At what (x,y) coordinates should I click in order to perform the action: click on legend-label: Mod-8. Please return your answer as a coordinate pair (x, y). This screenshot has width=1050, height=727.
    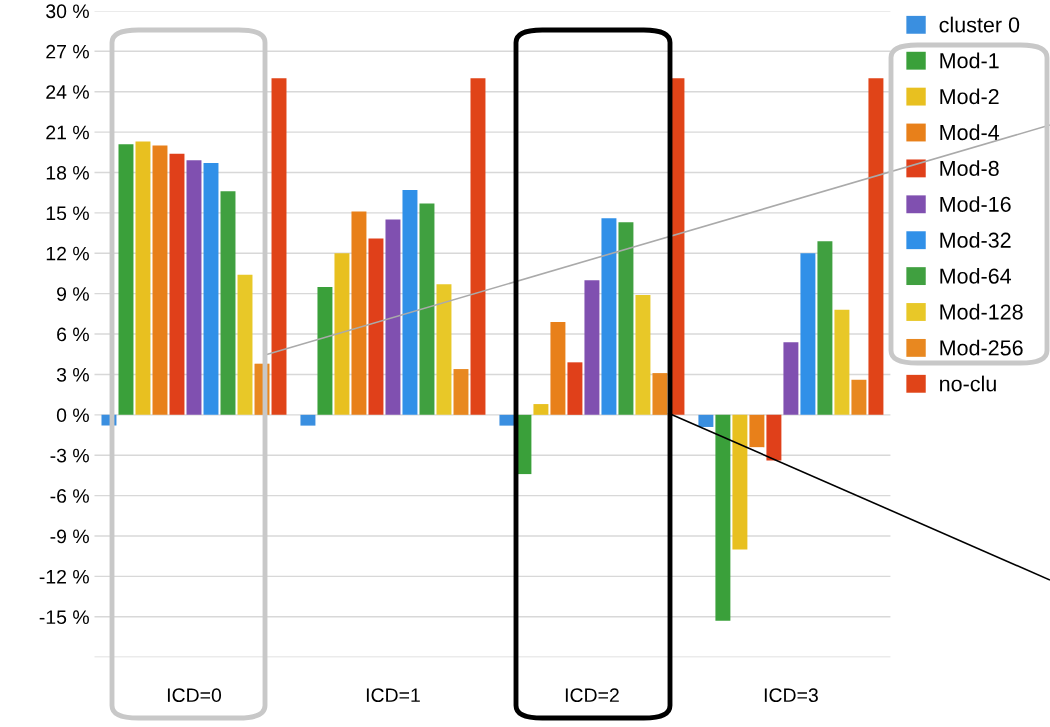
    Looking at the image, I should click on (969, 168).